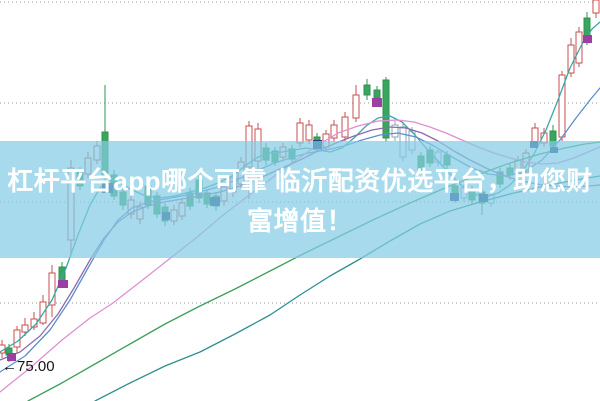  Describe the element at coordinates (28, 366) in the screenshot. I see `price-marker-label: ←75.00` at that location.